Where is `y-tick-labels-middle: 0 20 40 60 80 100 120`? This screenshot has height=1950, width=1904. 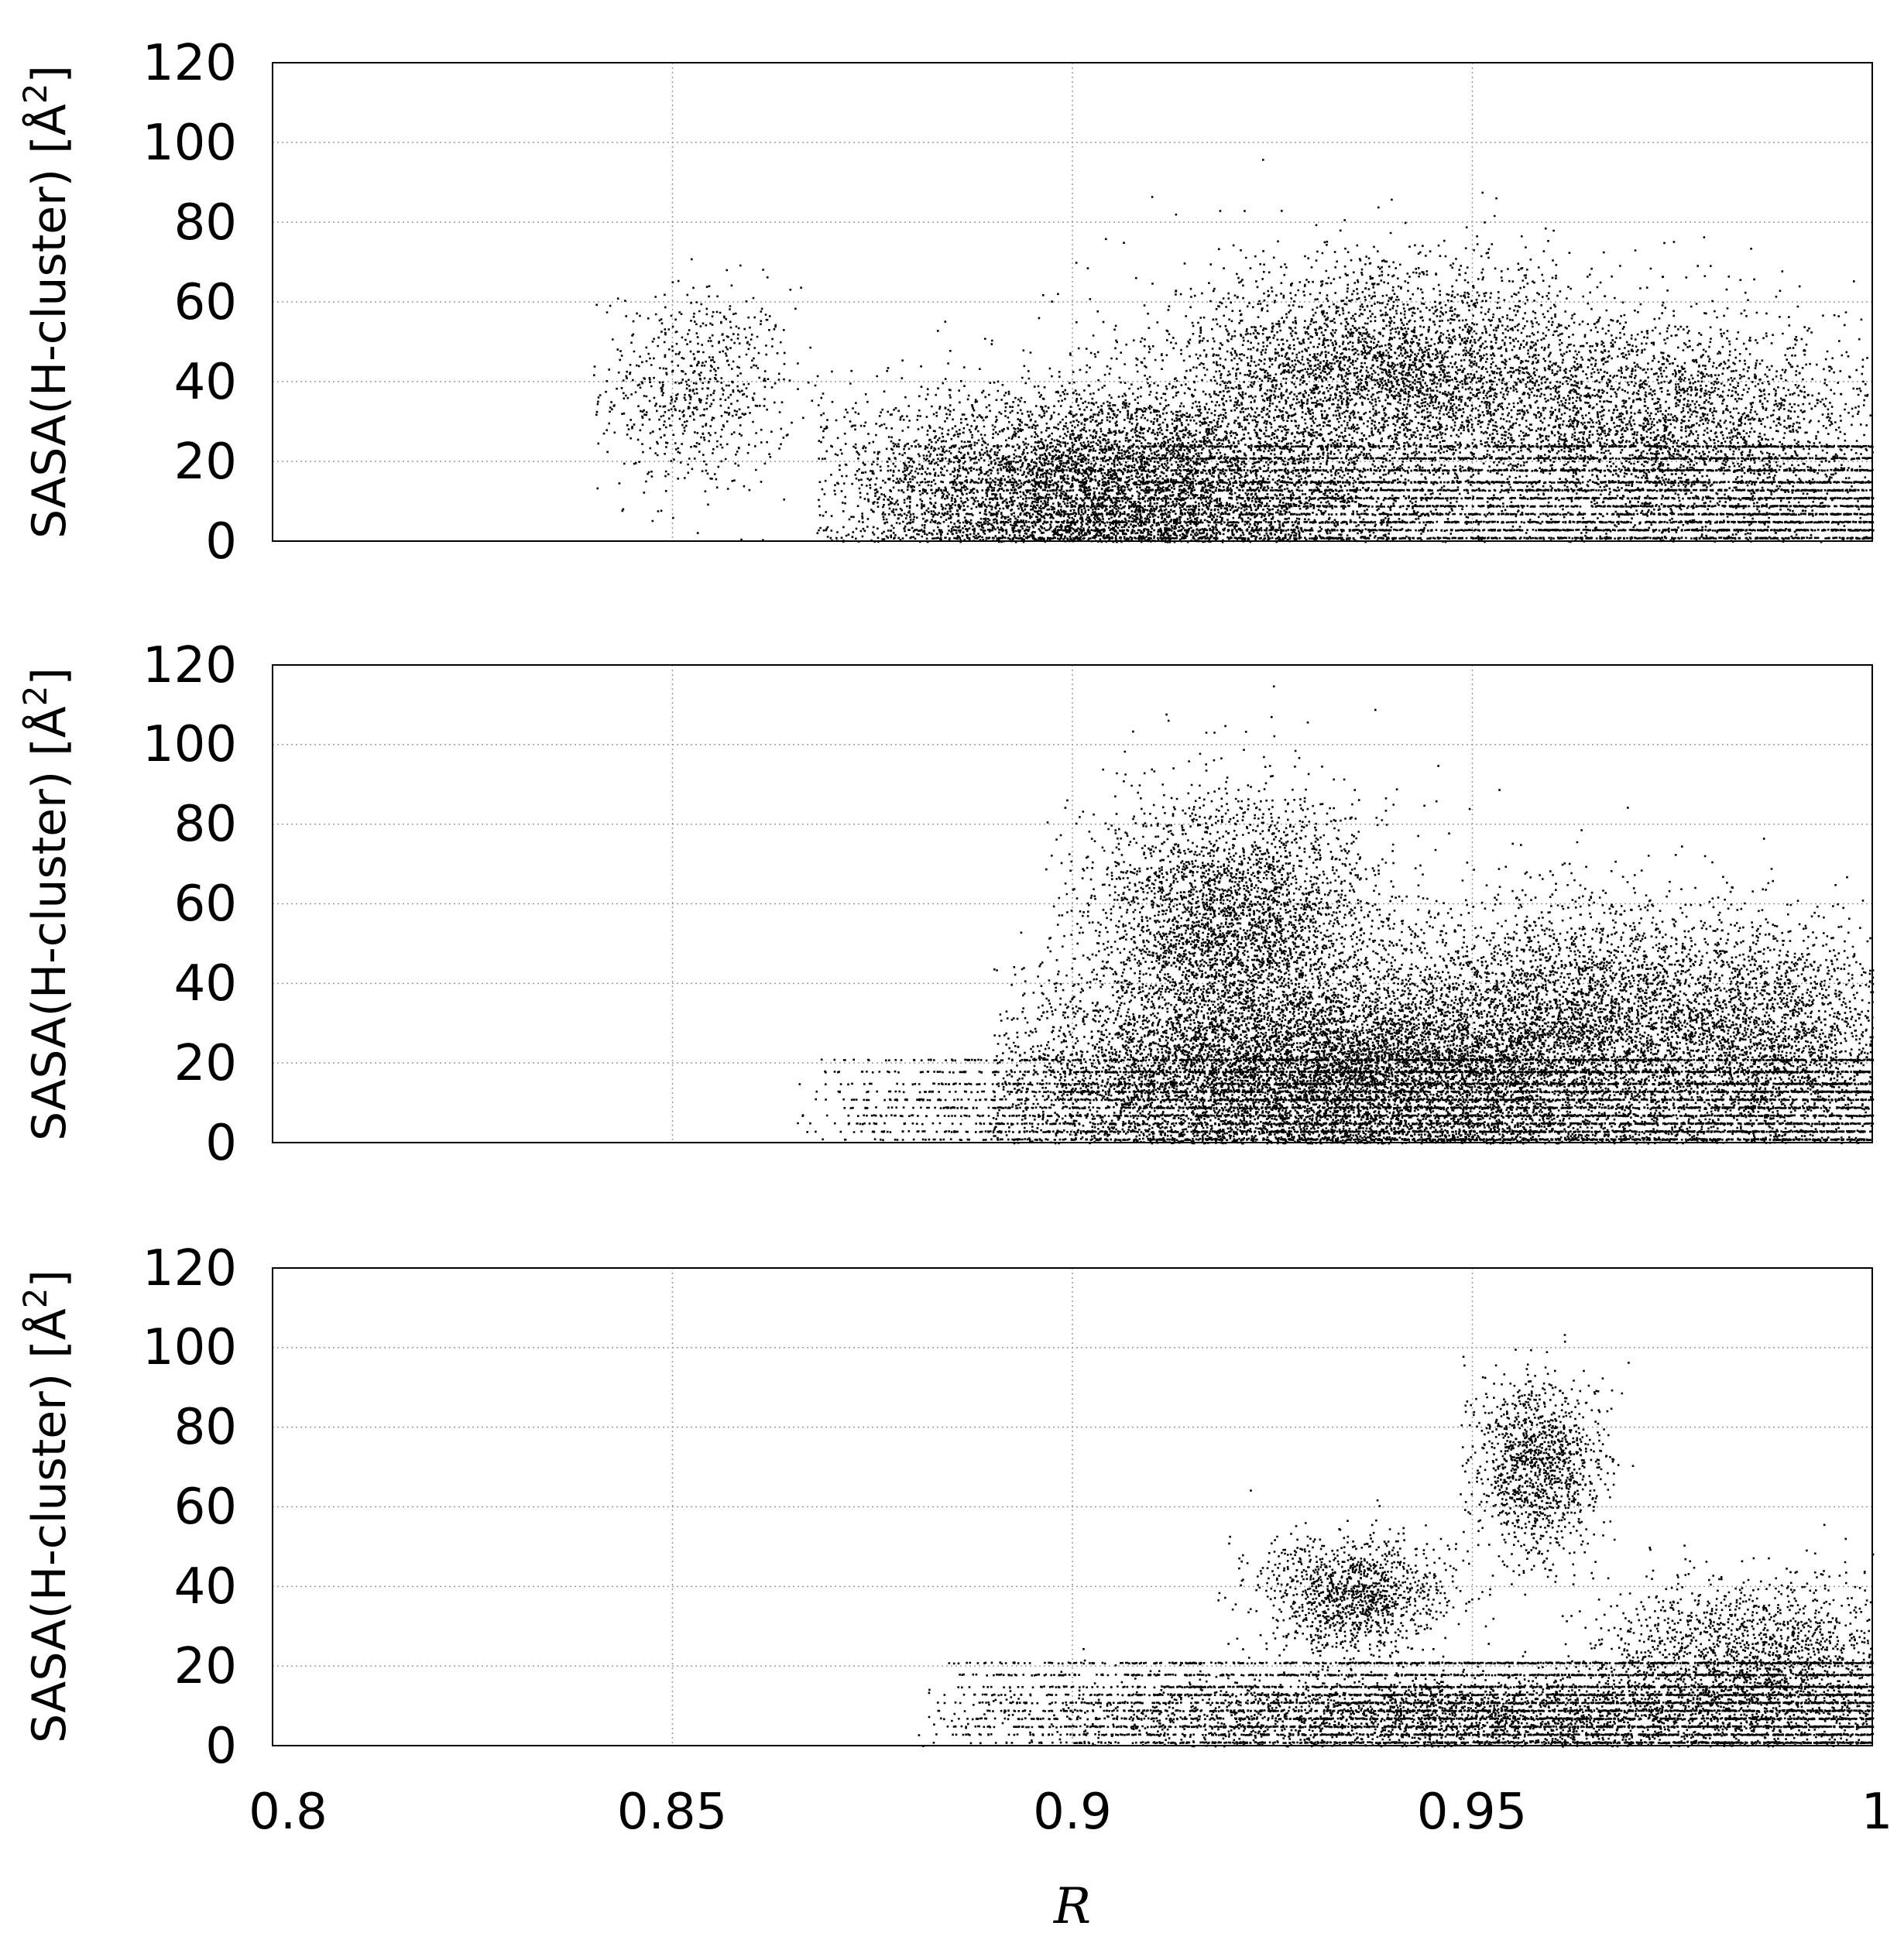
y-tick-labels-middle: 0 20 40 60 80 100 120 is located at coordinates (190, 904).